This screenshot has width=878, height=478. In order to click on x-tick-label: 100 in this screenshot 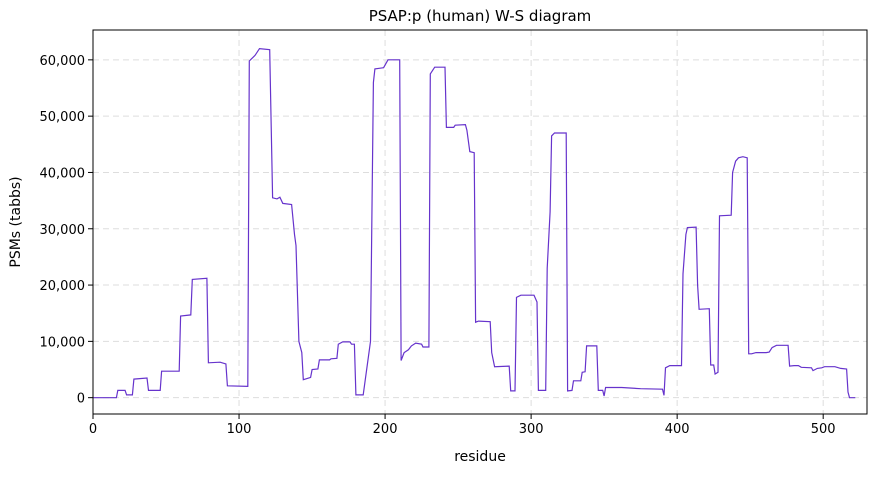, I will do `click(239, 429)`.